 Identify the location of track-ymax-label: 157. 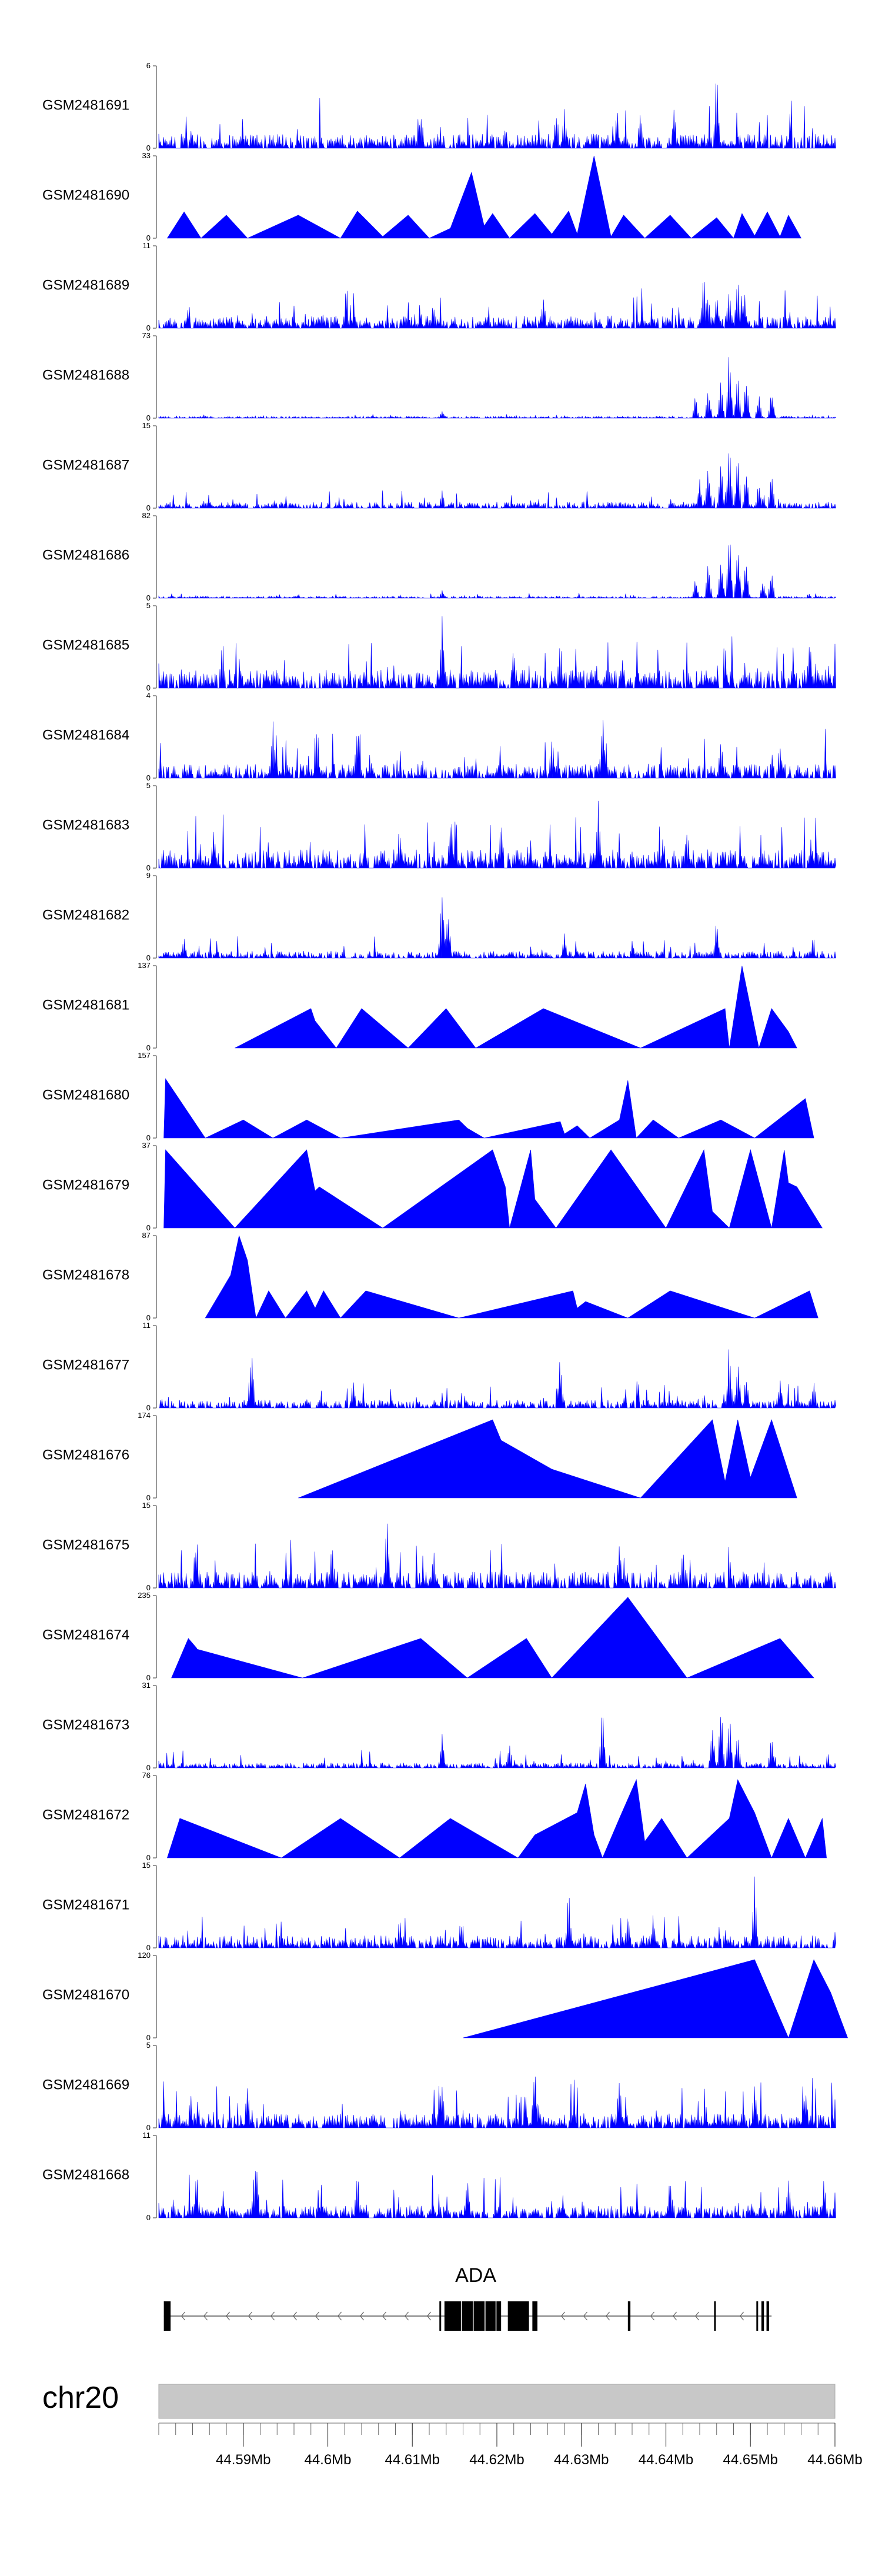
(144, 1055).